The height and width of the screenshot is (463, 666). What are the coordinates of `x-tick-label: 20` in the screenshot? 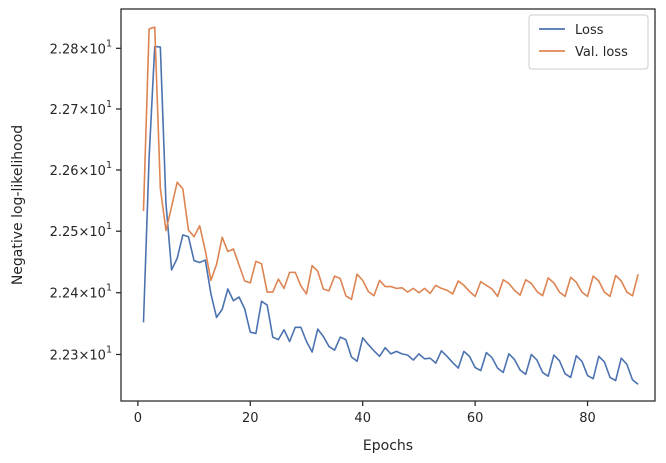 It's located at (250, 418).